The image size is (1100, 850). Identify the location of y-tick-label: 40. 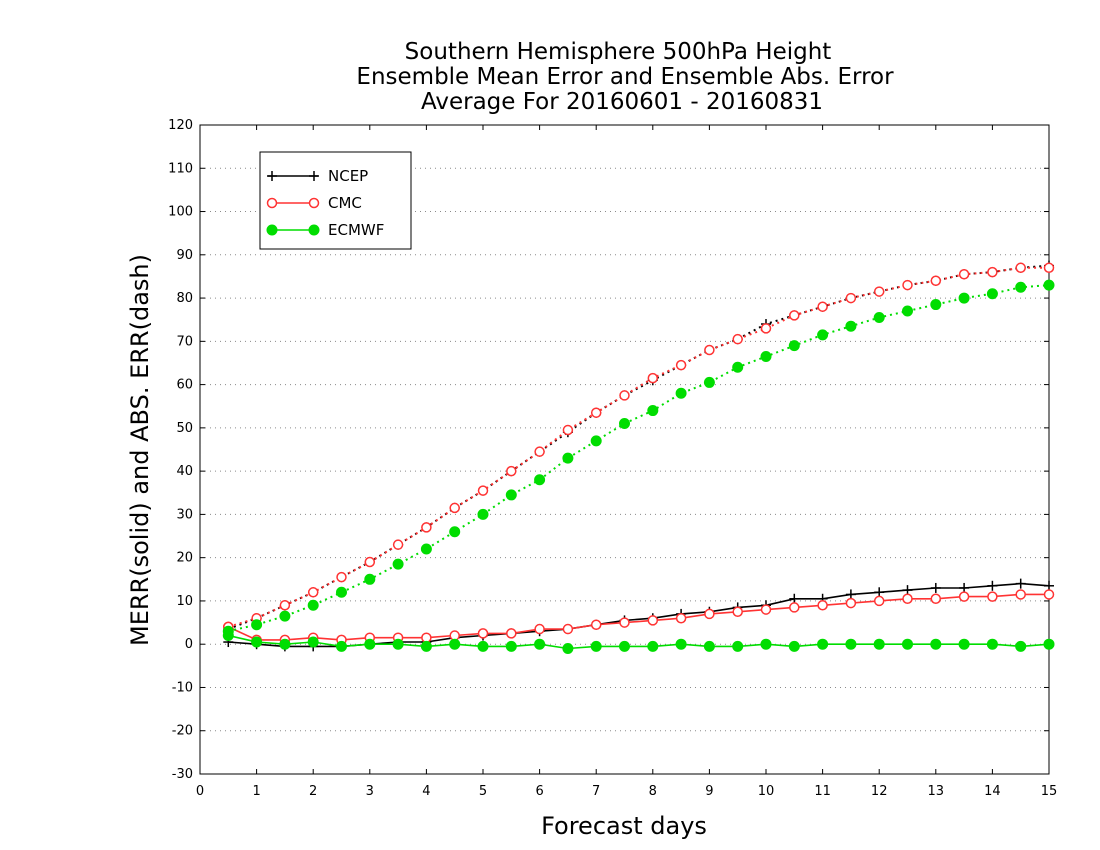
(184, 471).